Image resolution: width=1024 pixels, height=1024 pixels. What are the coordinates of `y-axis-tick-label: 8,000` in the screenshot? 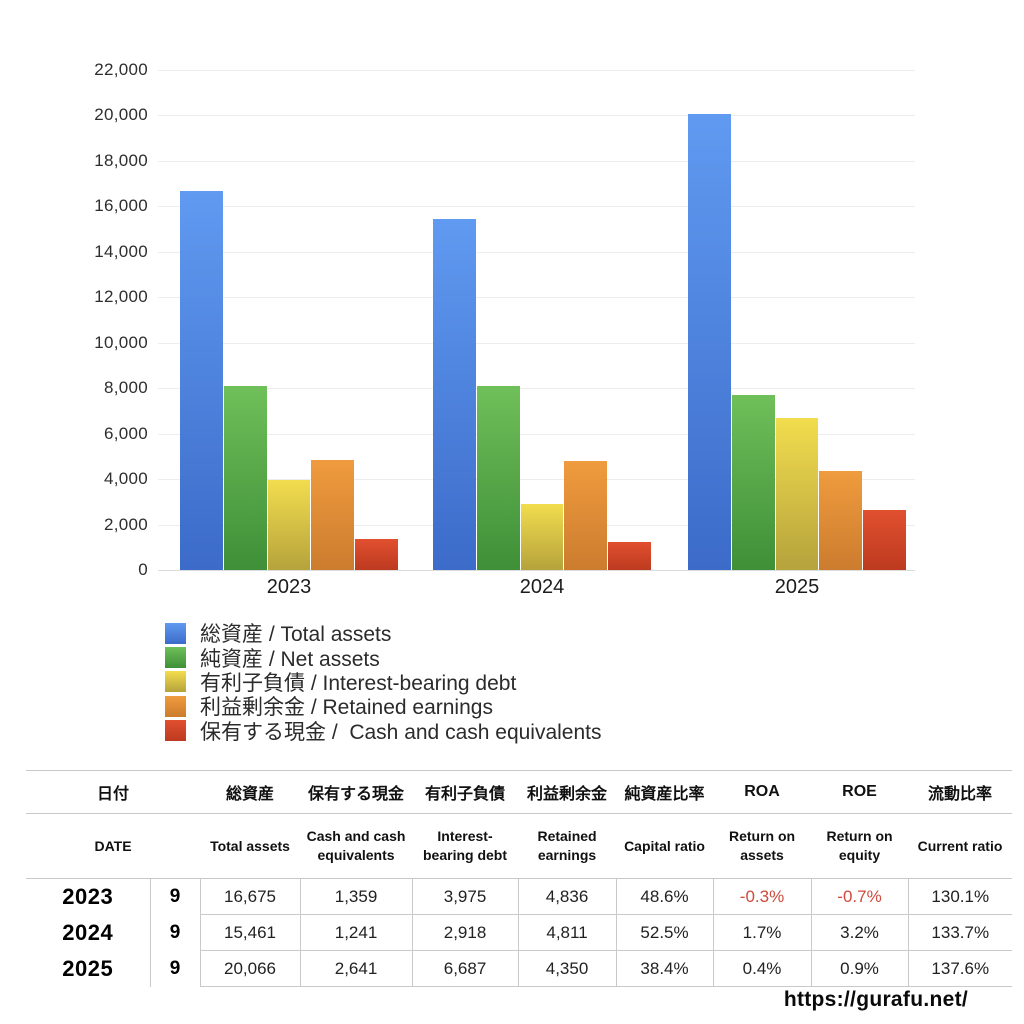 It's located at (125, 388).